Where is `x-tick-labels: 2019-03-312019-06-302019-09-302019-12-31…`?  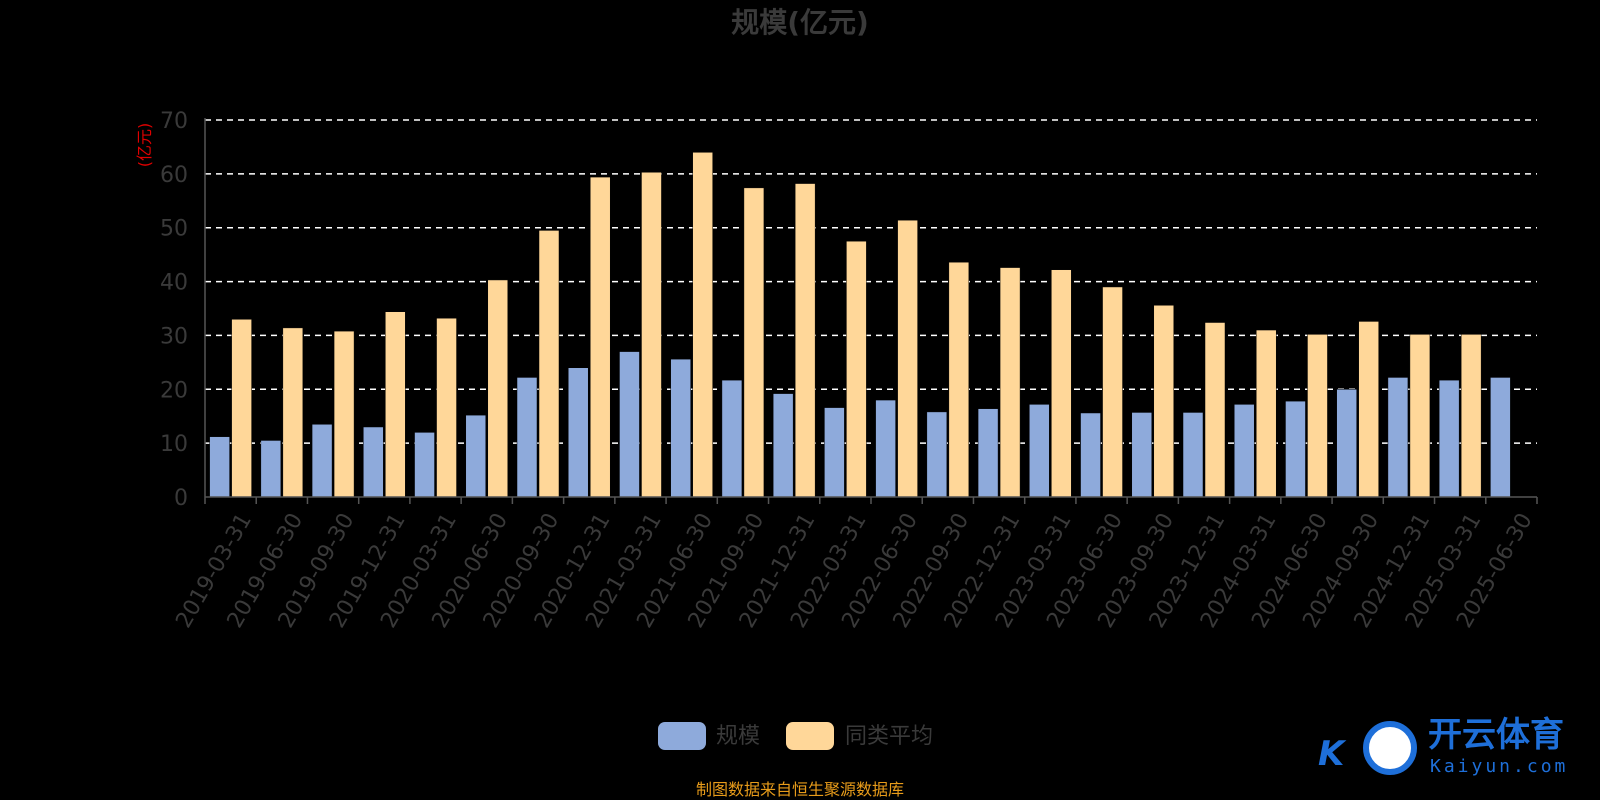 x-tick-labels: 2019-03-312019-06-302019-09-302019-12-31… is located at coordinates (854, 570).